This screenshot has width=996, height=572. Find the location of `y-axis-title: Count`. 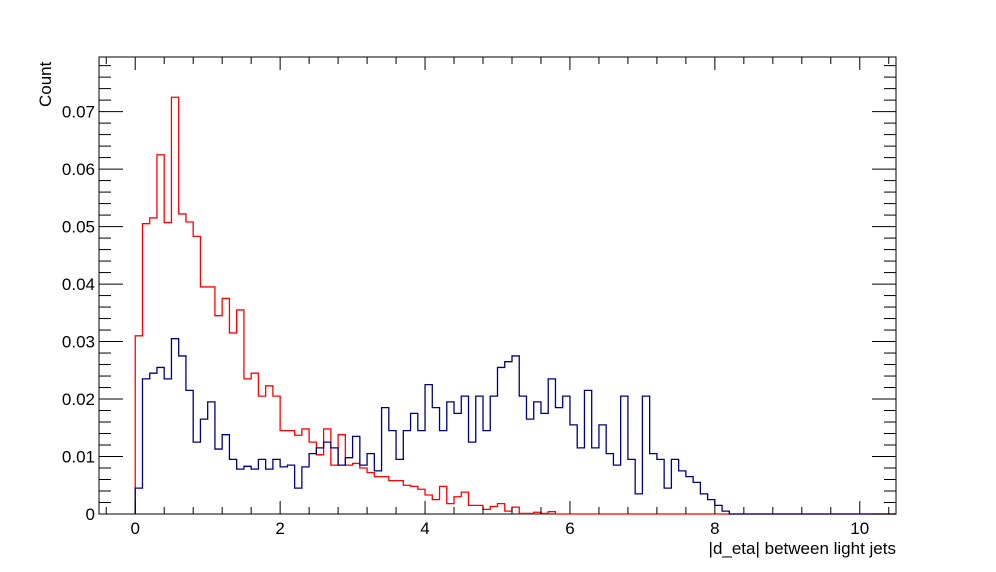

y-axis-title: Count is located at coordinates (45, 84).